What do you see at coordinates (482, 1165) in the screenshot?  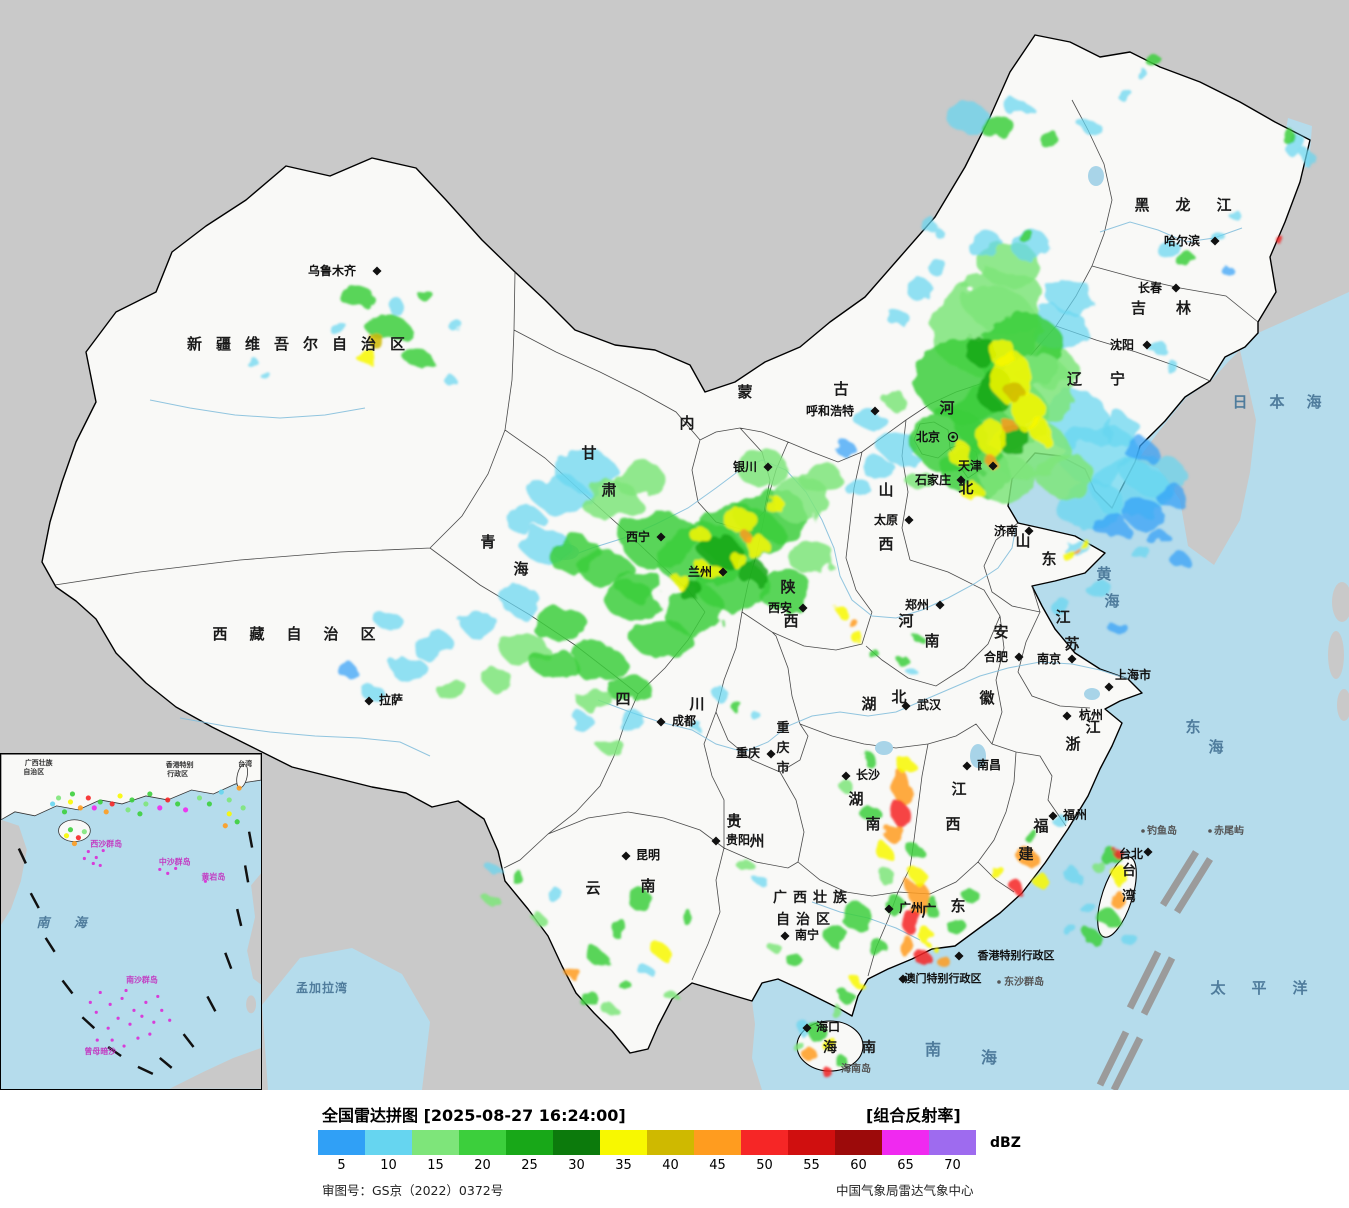 I see `scale-tick-20: 20` at bounding box center [482, 1165].